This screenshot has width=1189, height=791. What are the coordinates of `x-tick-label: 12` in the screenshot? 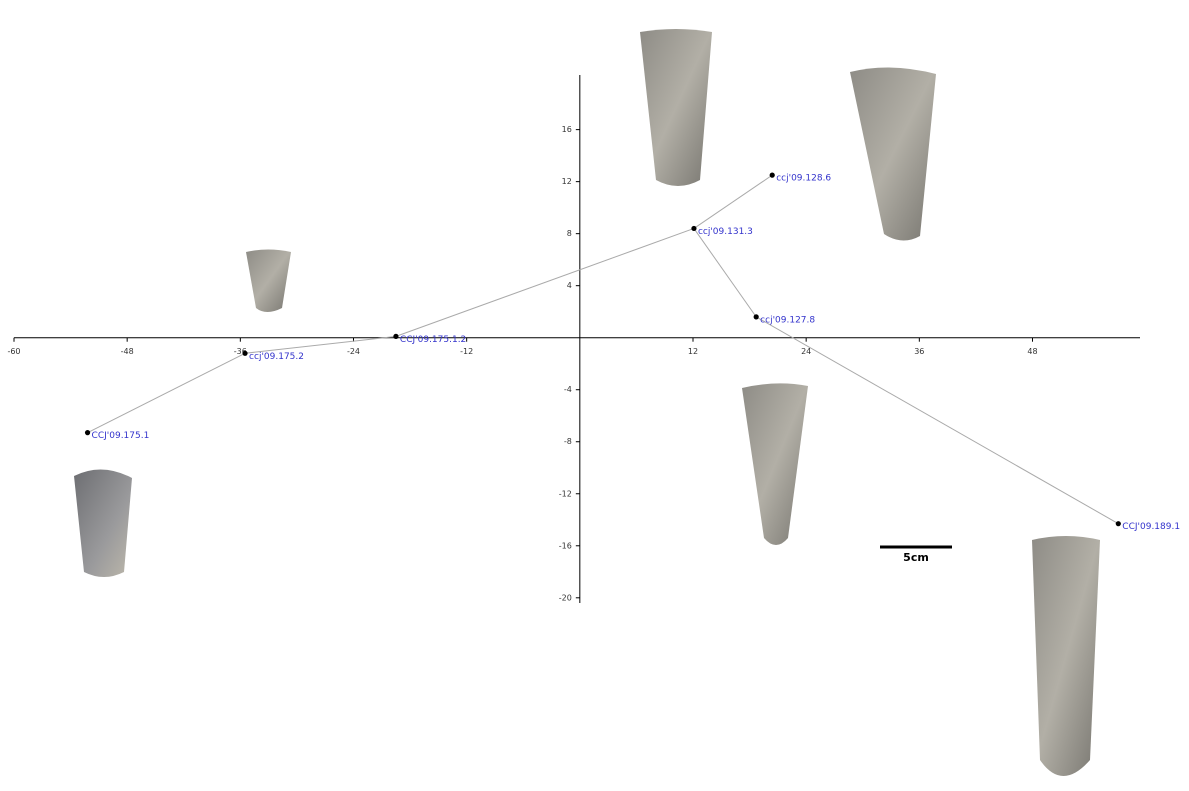 It's located at (693, 351).